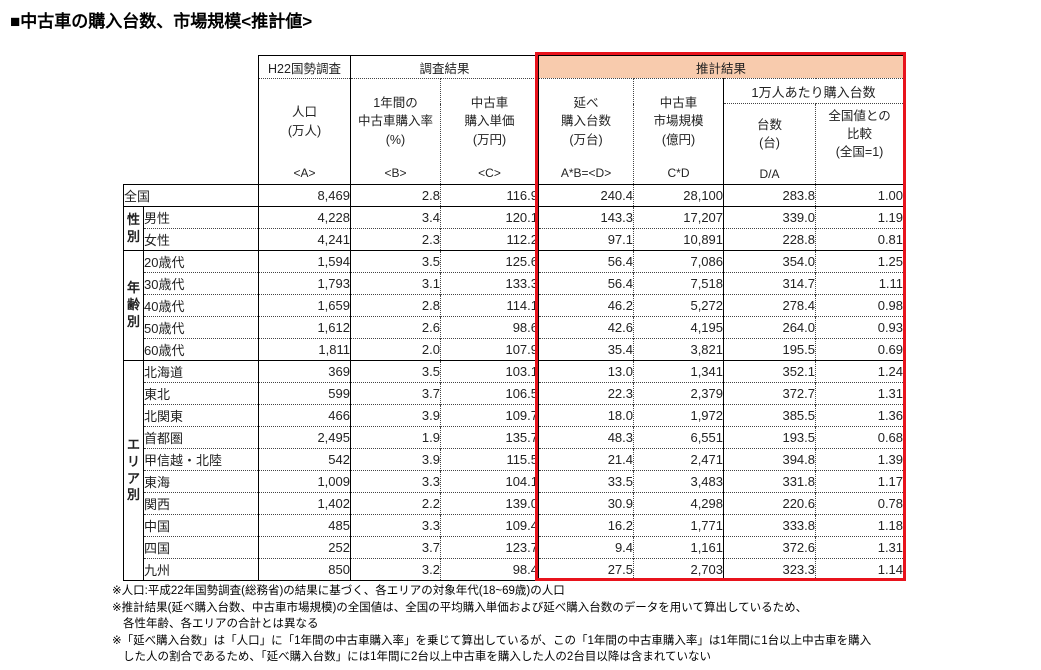 This screenshot has height=670, width=1041. I want to click on cell-units-per-10k: 331.8, so click(769, 481).